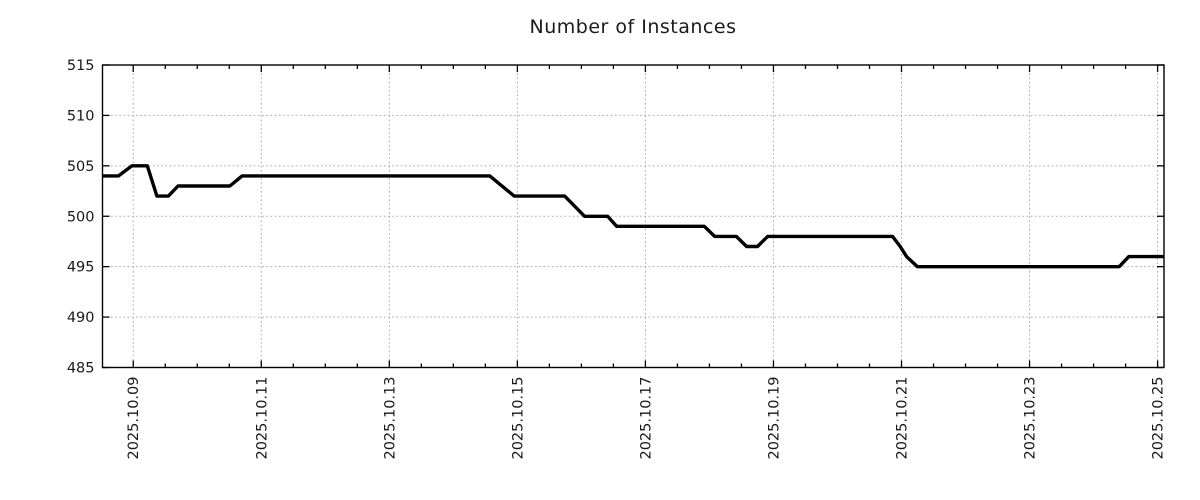 The width and height of the screenshot is (1200, 500). What do you see at coordinates (633, 27) in the screenshot?
I see `chart-title: Number of Instances` at bounding box center [633, 27].